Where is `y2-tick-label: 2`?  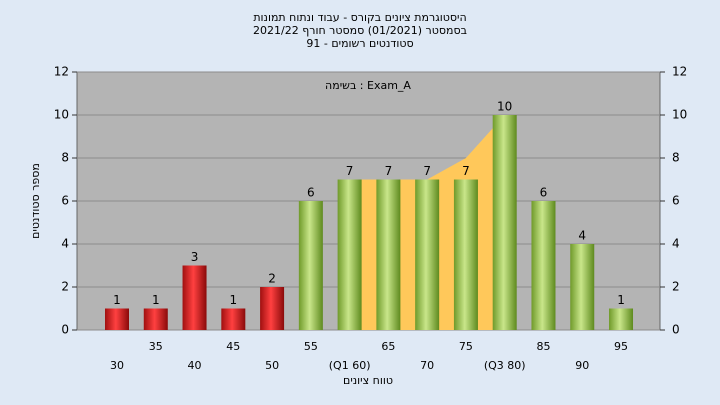
y2-tick-label: 2 is located at coordinates (676, 287).